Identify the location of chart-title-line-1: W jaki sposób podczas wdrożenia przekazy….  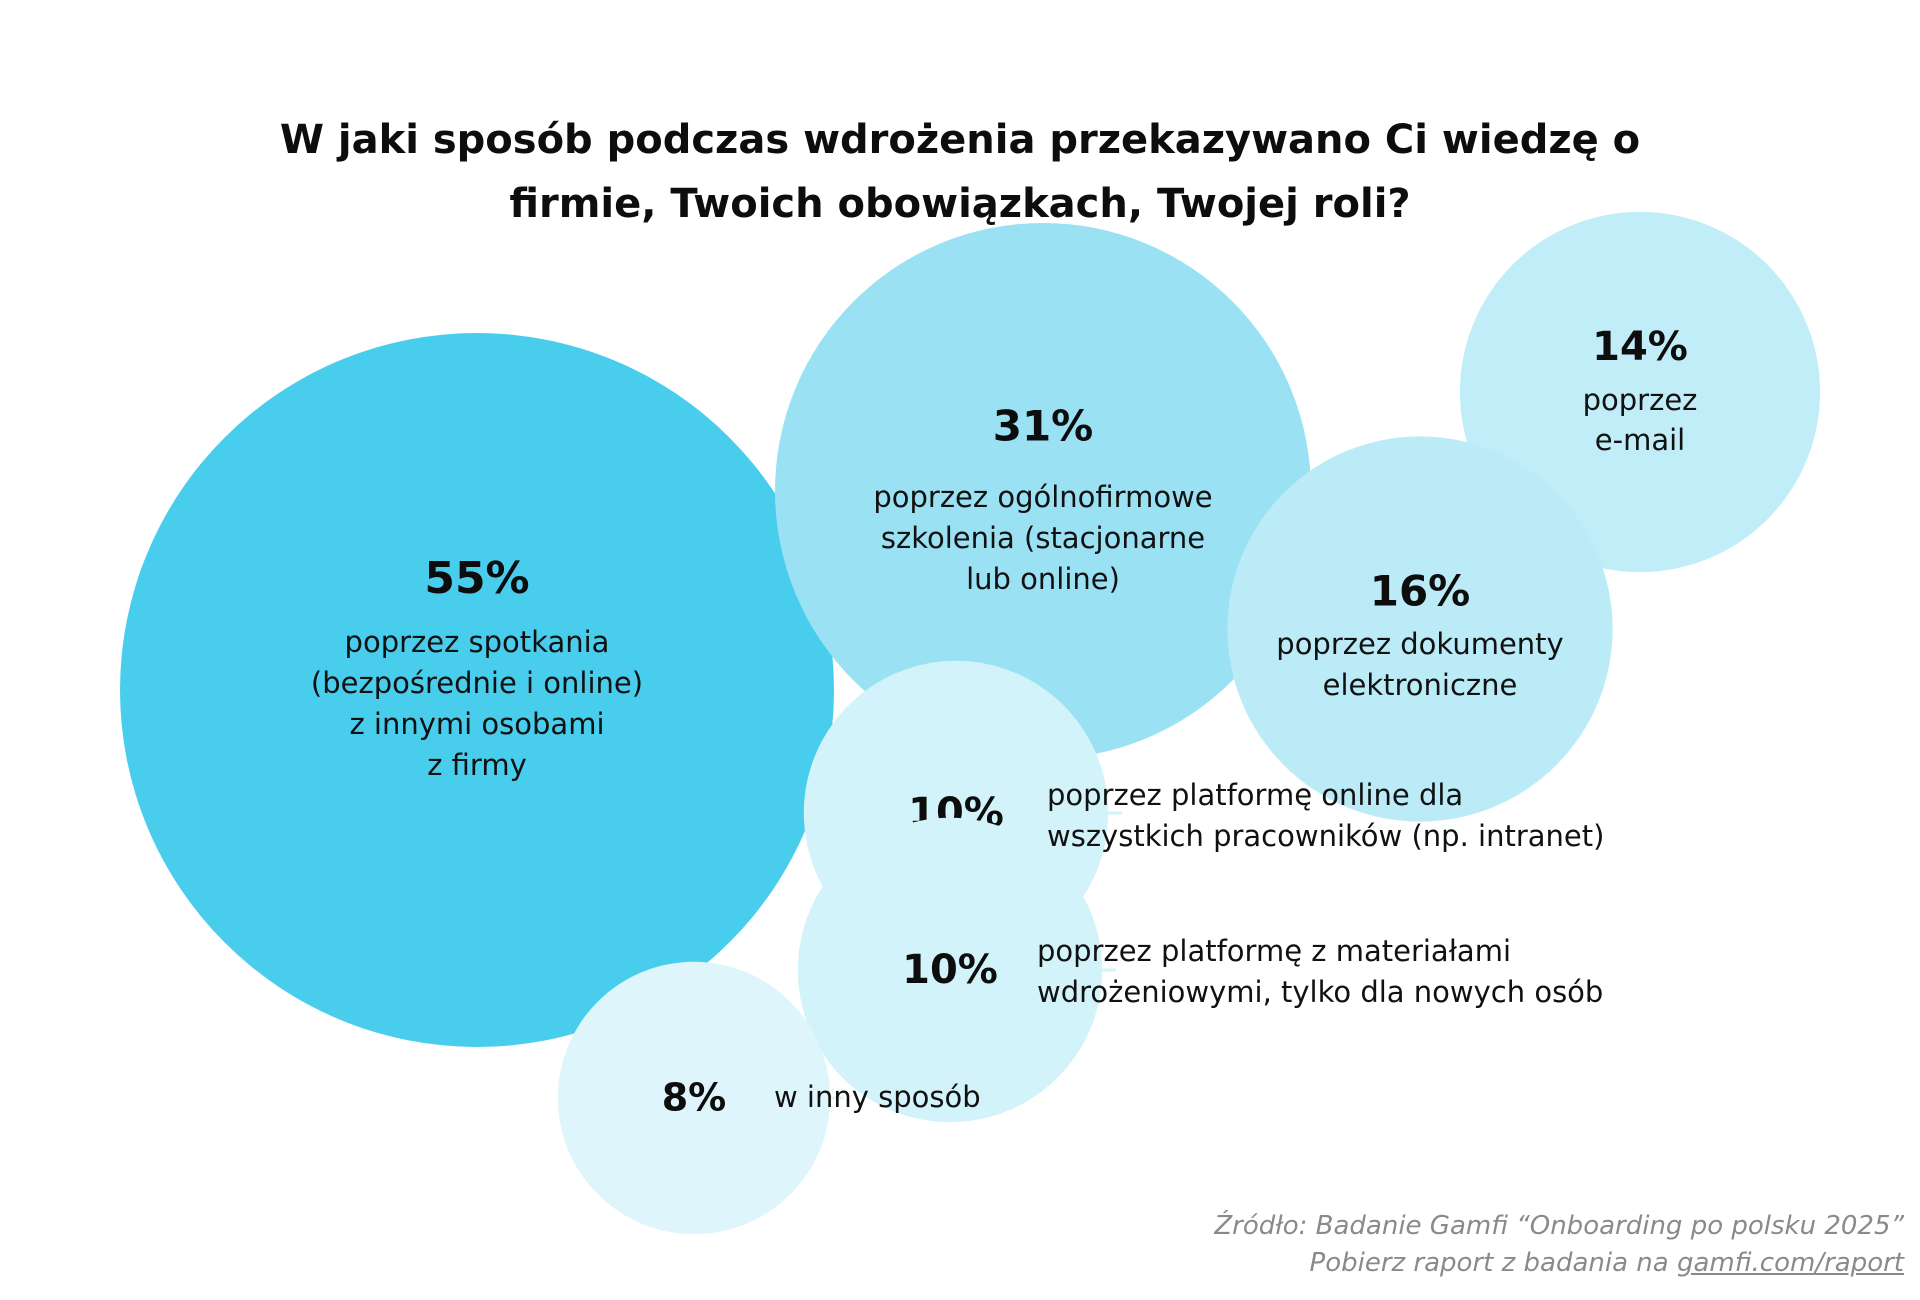
(960, 140).